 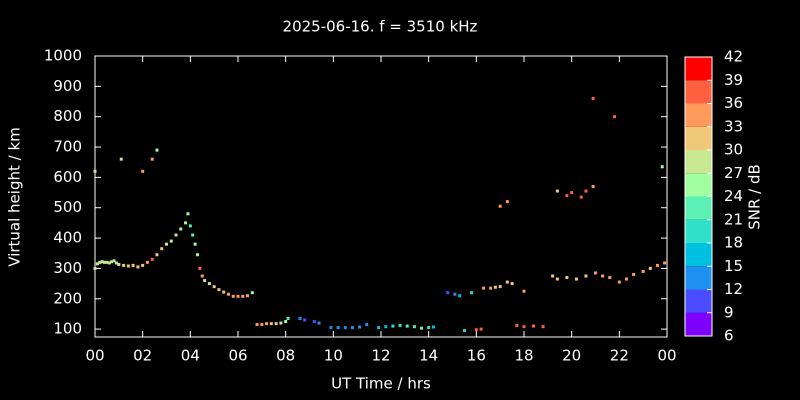 What do you see at coordinates (190, 356) in the screenshot?
I see `x-tick-label: 04` at bounding box center [190, 356].